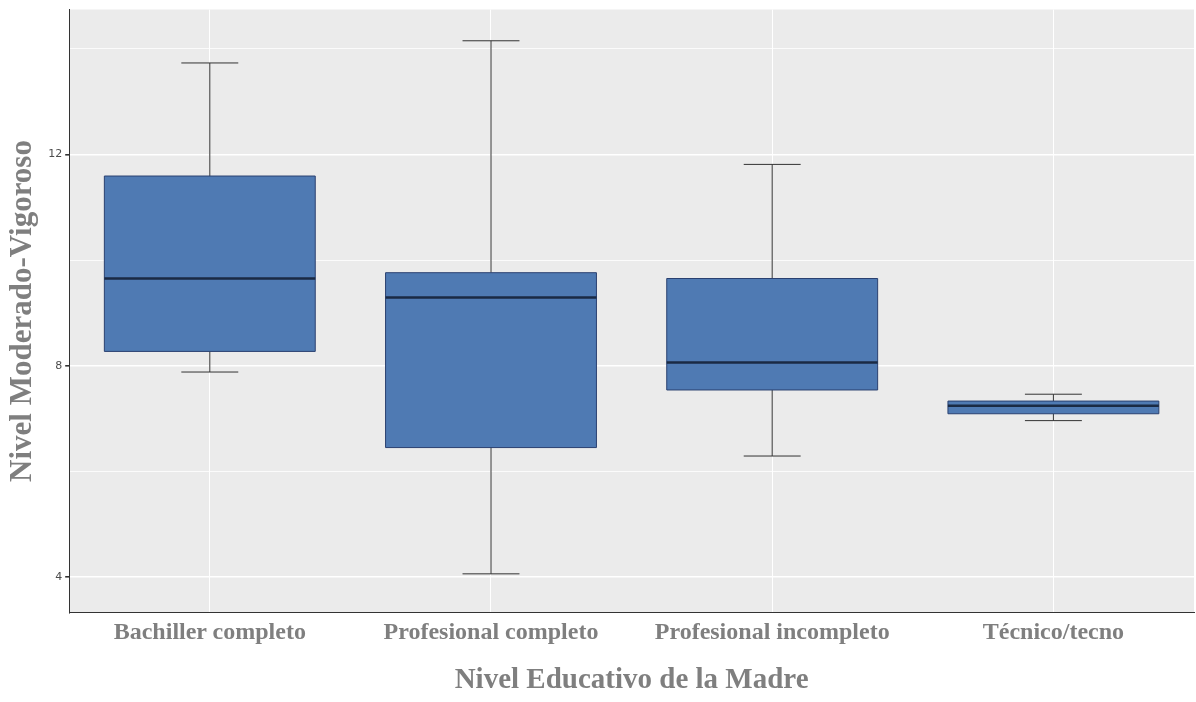  I want to click on y-tick-label: 4, so click(59, 576).